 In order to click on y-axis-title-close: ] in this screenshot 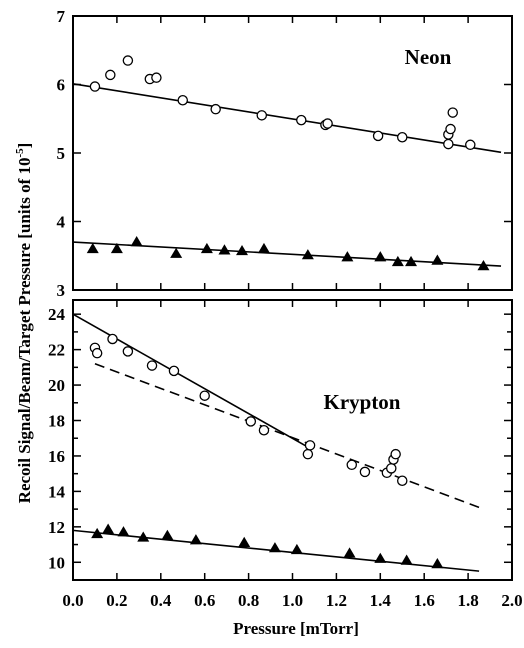, I will do `click(24, 146)`.